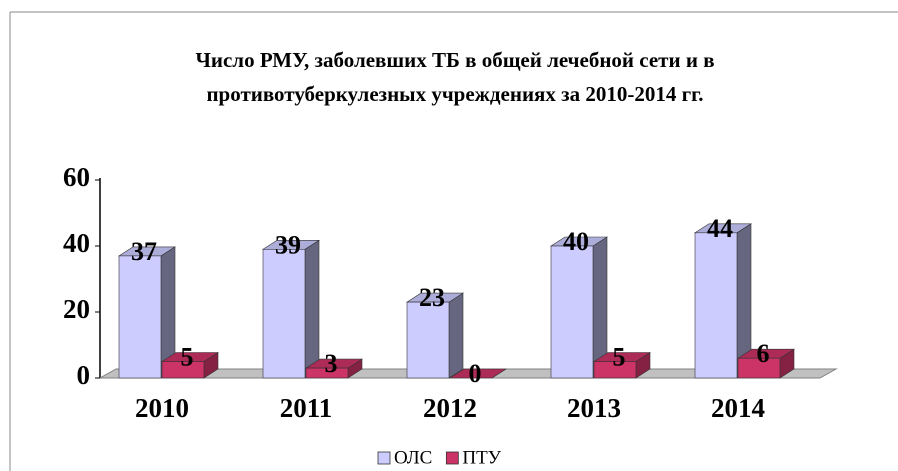 The height and width of the screenshot is (471, 898). What do you see at coordinates (306, 408) in the screenshot?
I see `x-tick-label: 2011` at bounding box center [306, 408].